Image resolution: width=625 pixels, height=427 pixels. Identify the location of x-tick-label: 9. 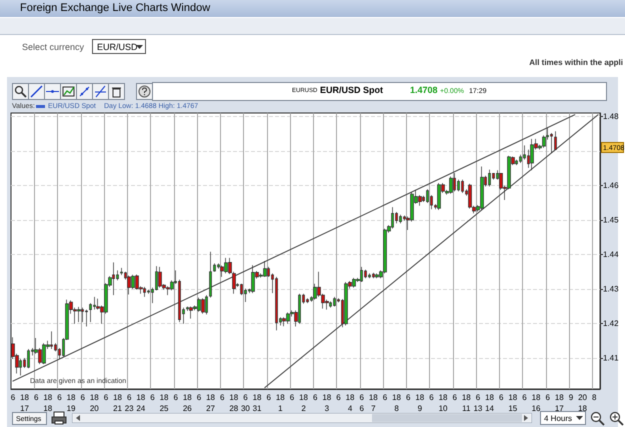
(571, 397).